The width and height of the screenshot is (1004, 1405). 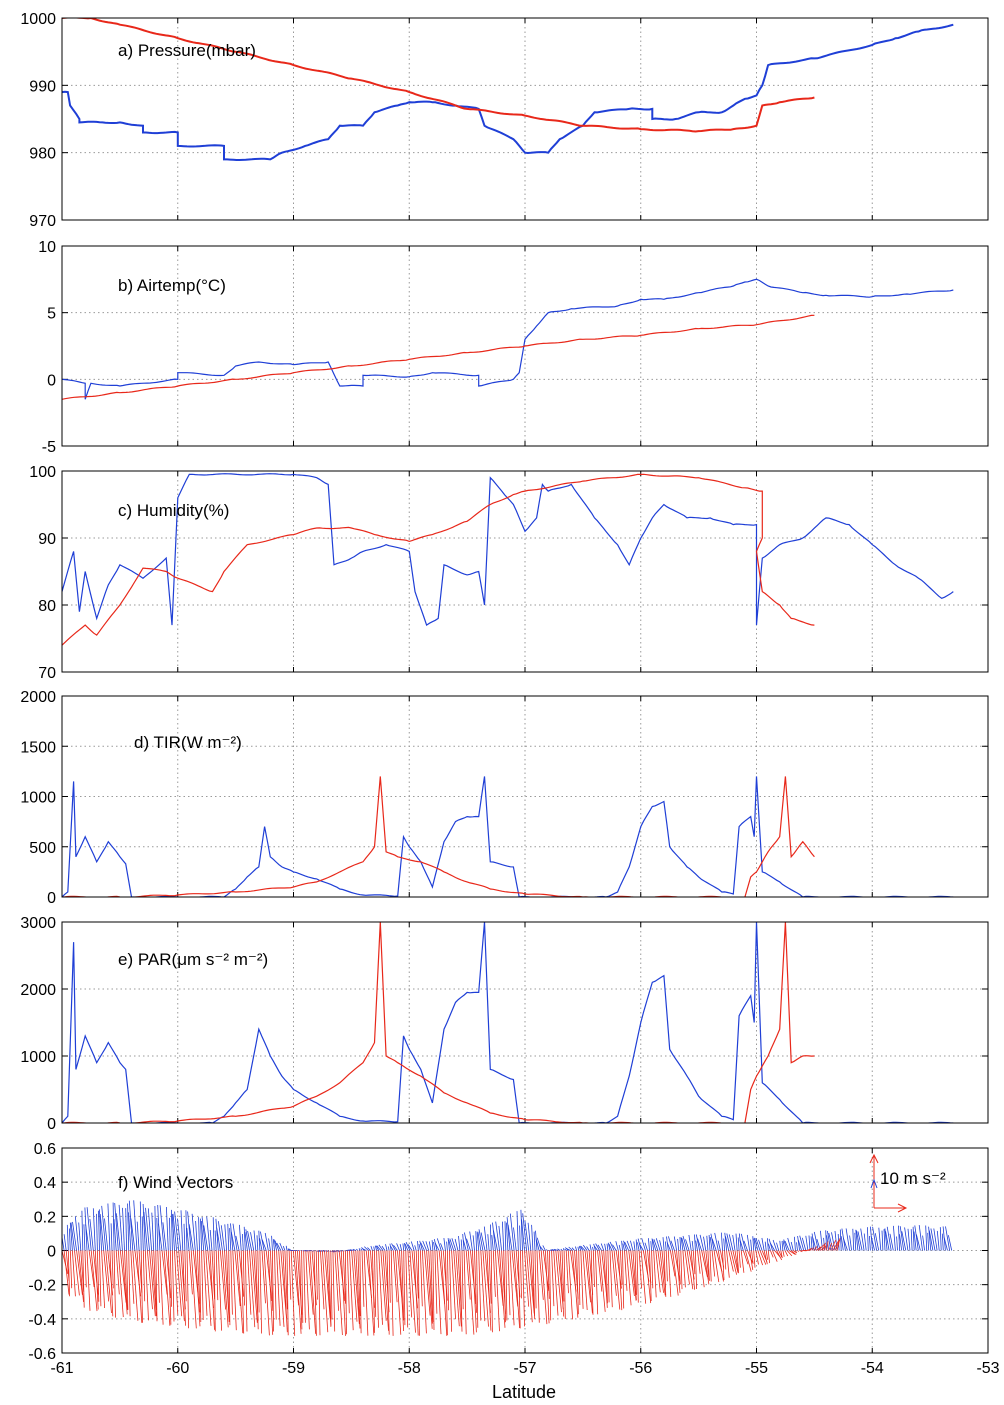 I want to click on series-line-red, so click(x=438, y=357).